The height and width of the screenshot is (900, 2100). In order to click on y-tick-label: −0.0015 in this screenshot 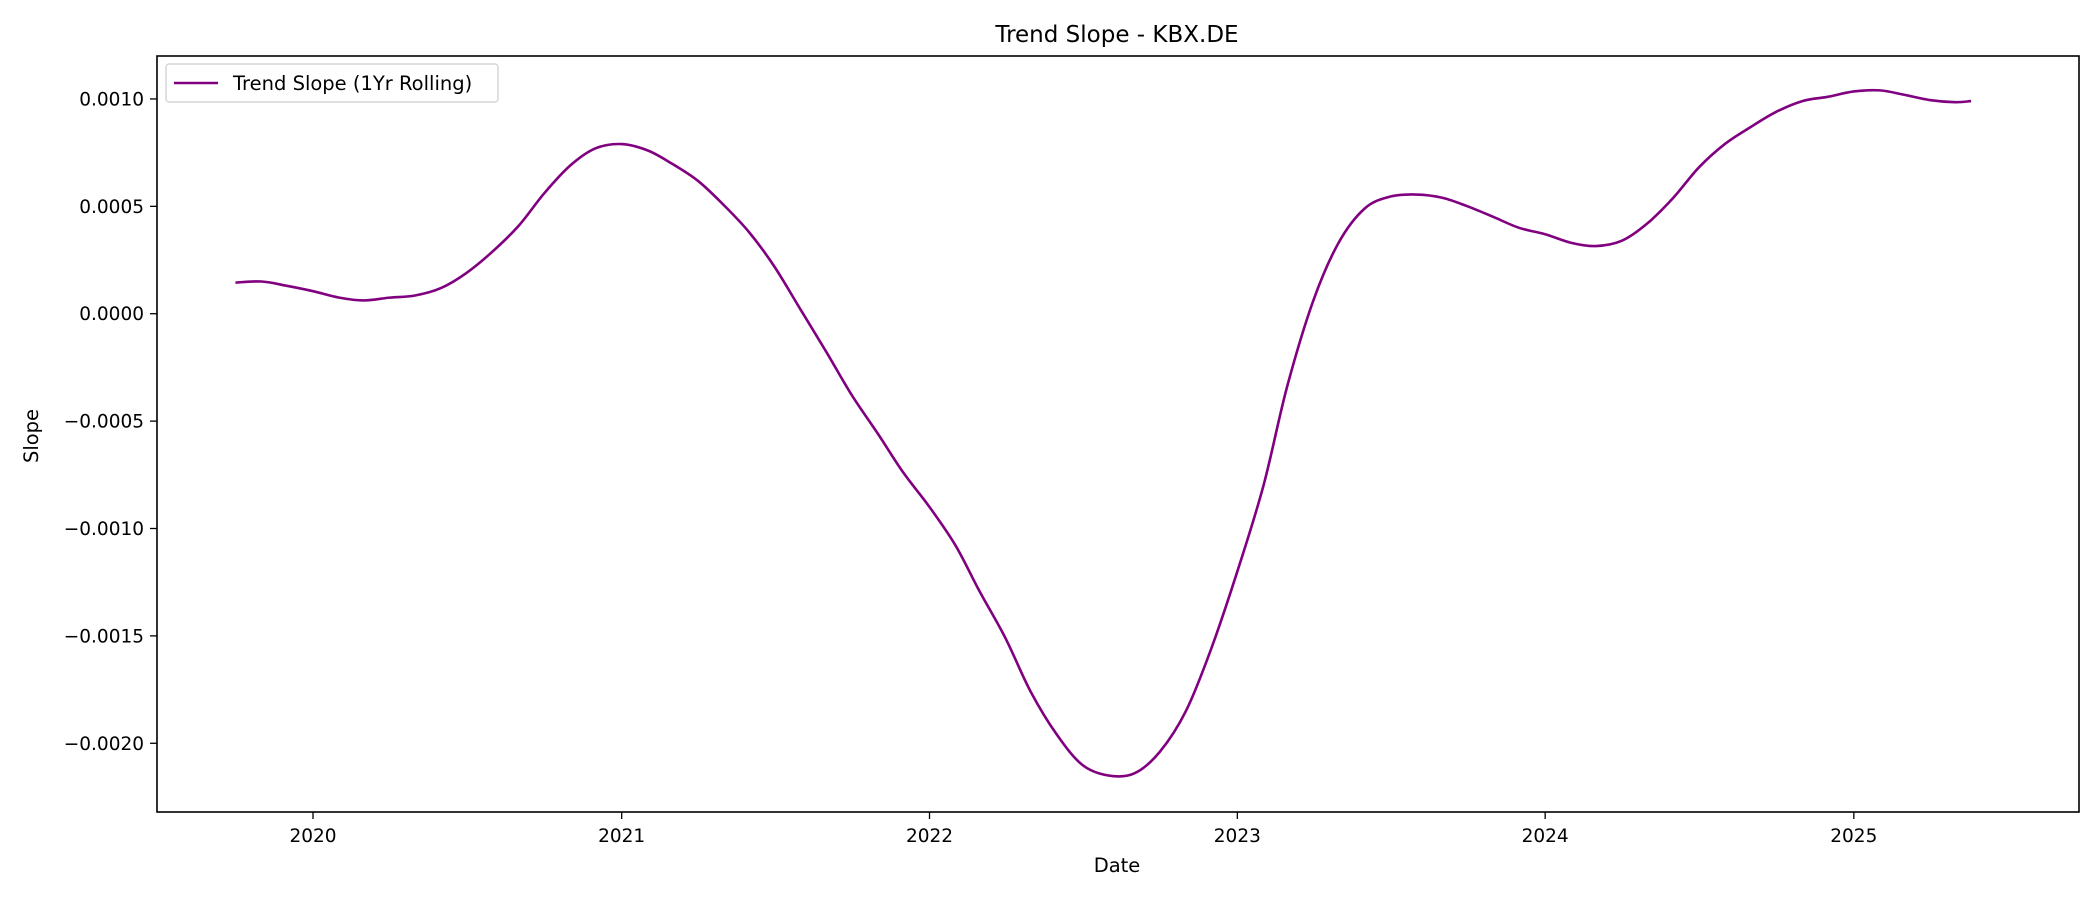, I will do `click(104, 636)`.